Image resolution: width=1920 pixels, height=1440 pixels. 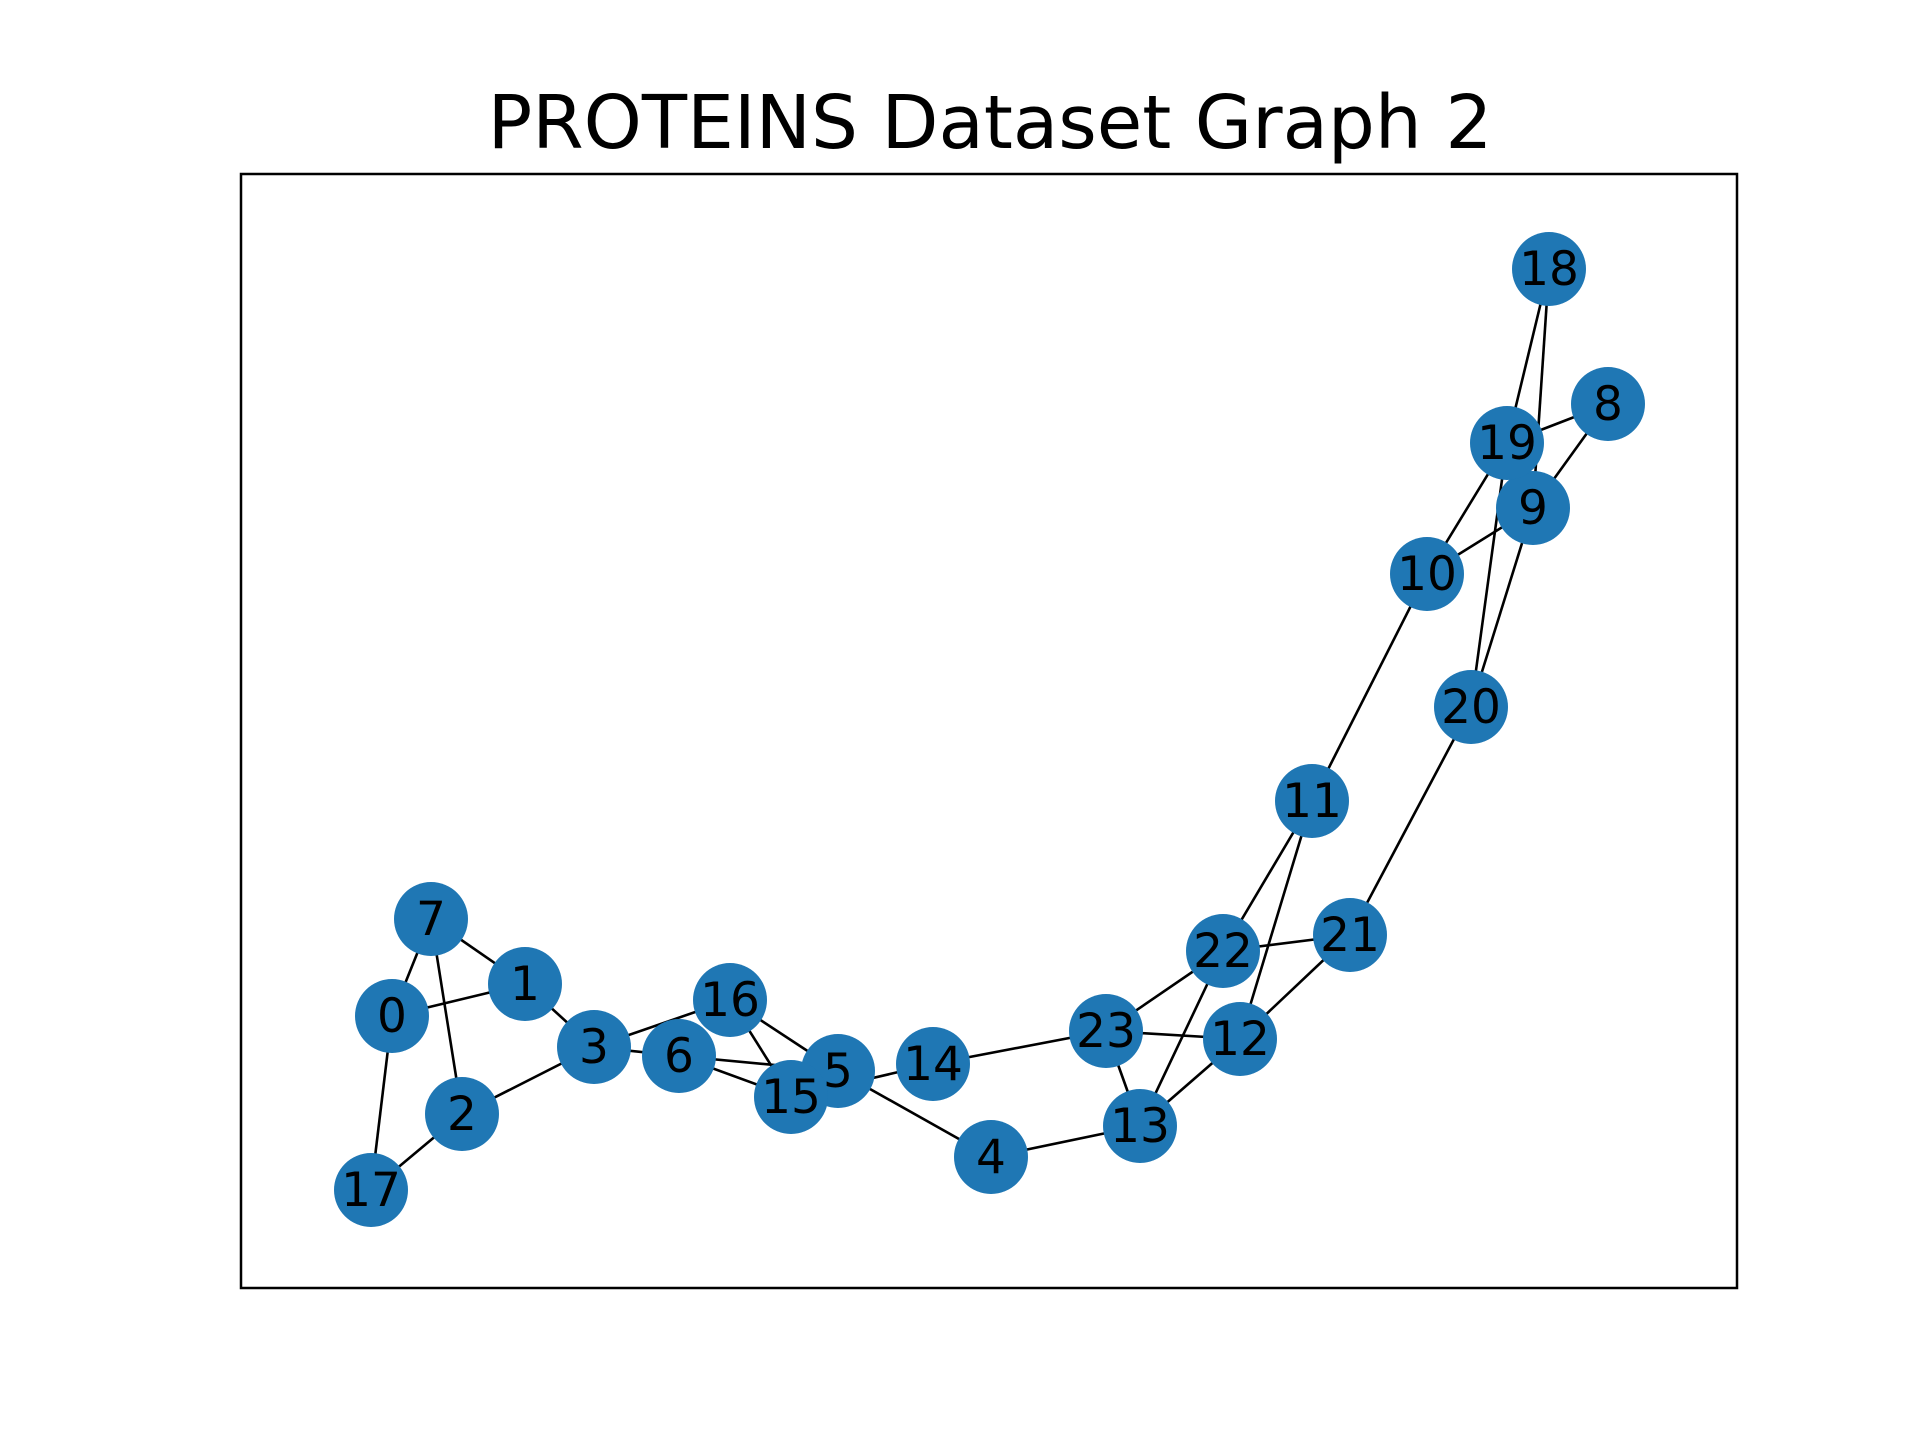 I want to click on node-label-12: 12, so click(x=1240, y=1039).